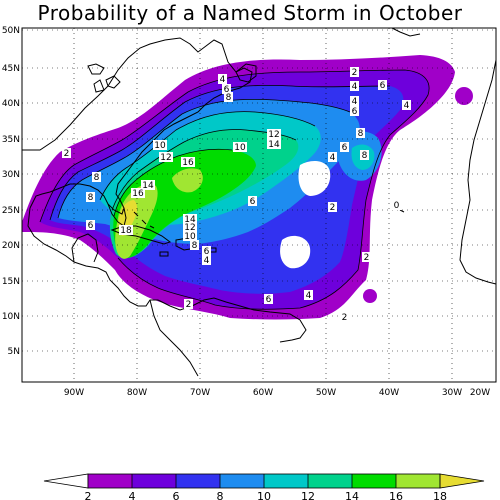 This screenshot has height=500, width=500. Describe the element at coordinates (478, 172) in the screenshot. I see `coastline-africa` at that location.